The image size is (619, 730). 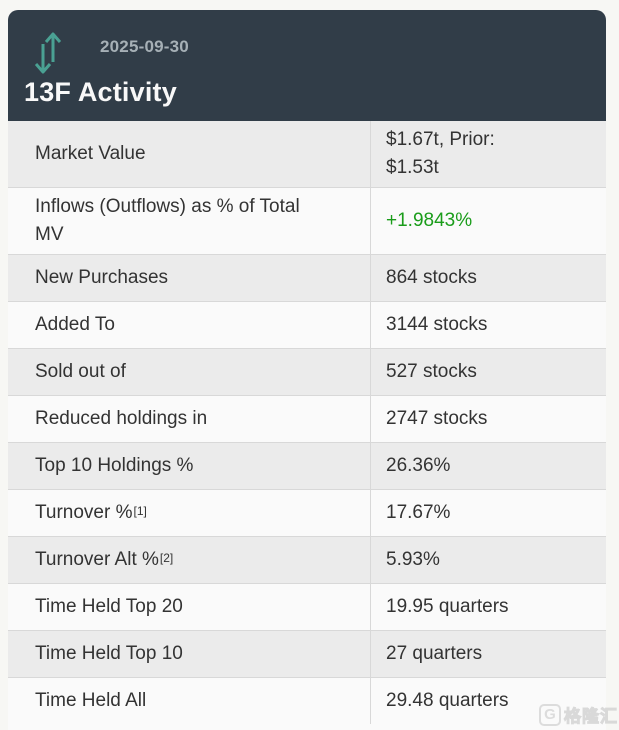 What do you see at coordinates (189, 513) in the screenshot?
I see `row-label: Turnover % [1]` at bounding box center [189, 513].